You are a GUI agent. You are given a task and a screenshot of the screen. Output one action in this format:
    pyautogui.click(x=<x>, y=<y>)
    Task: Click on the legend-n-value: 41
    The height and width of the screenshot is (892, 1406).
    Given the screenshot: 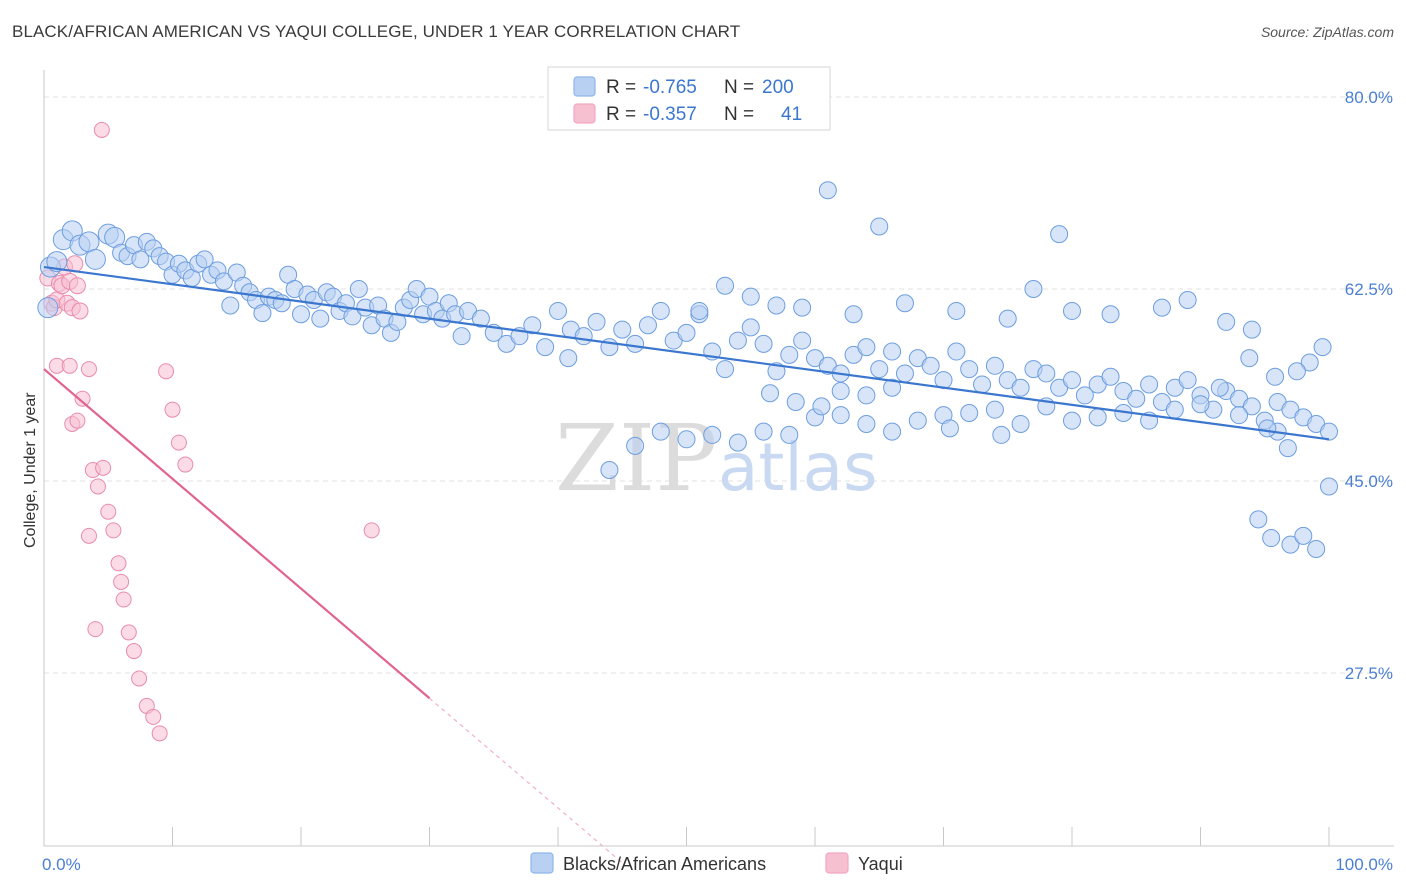 What is the action you would take?
    pyautogui.click(x=791, y=114)
    